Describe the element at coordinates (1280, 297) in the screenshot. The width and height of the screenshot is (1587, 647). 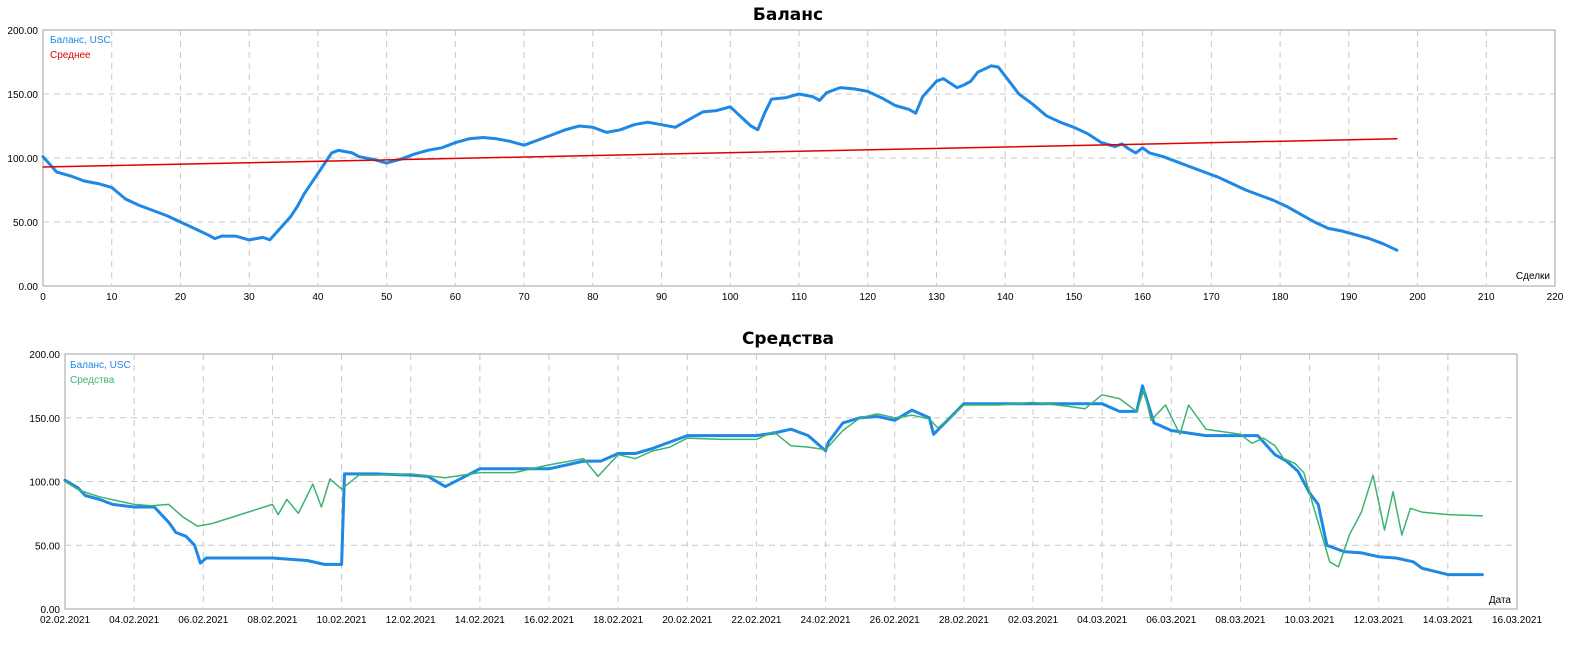
I see `x-tick-label: 180` at that location.